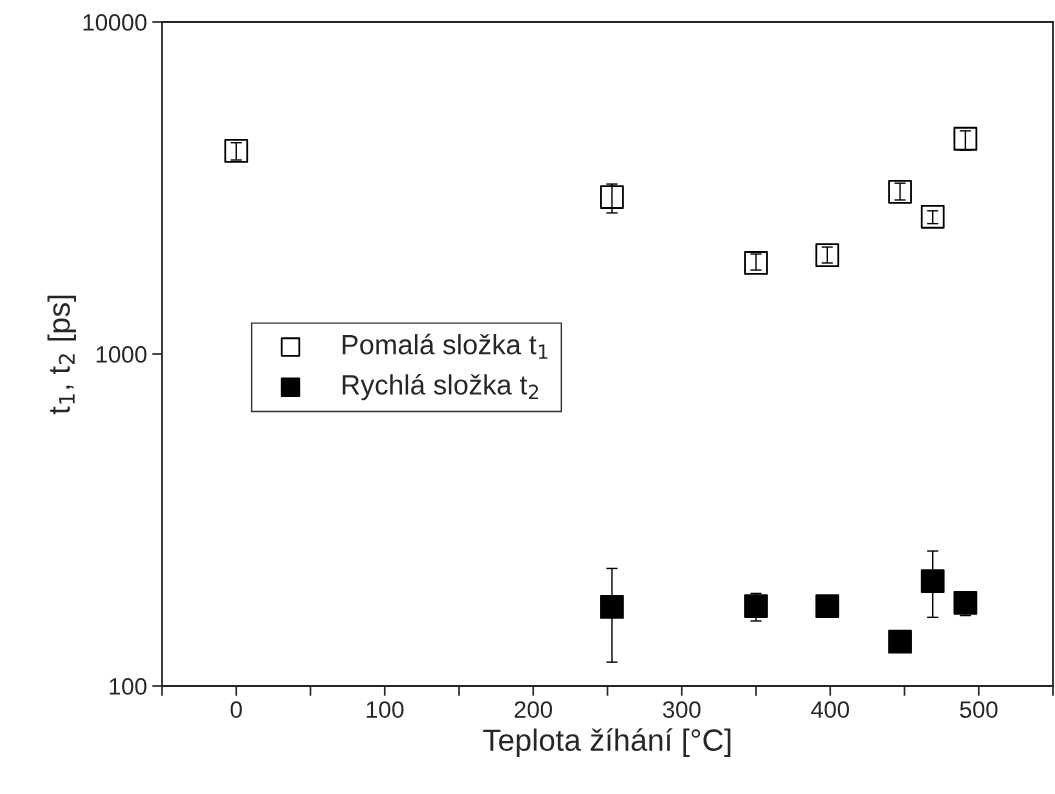 The width and height of the screenshot is (1055, 794). I want to click on y-axis-title: t$_{1}$, t$_{2}$ [ps], so click(61, 355).